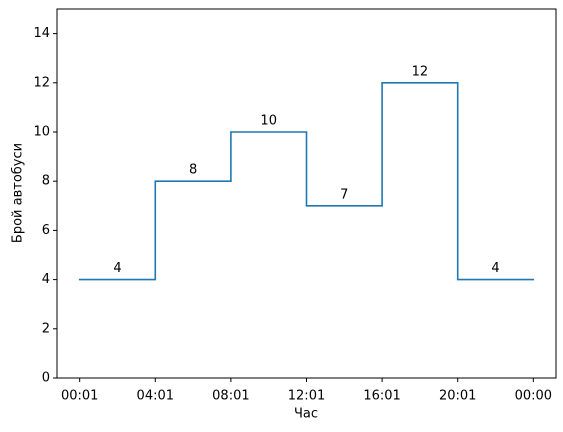  I want to click on data-label: 8, so click(193, 170).